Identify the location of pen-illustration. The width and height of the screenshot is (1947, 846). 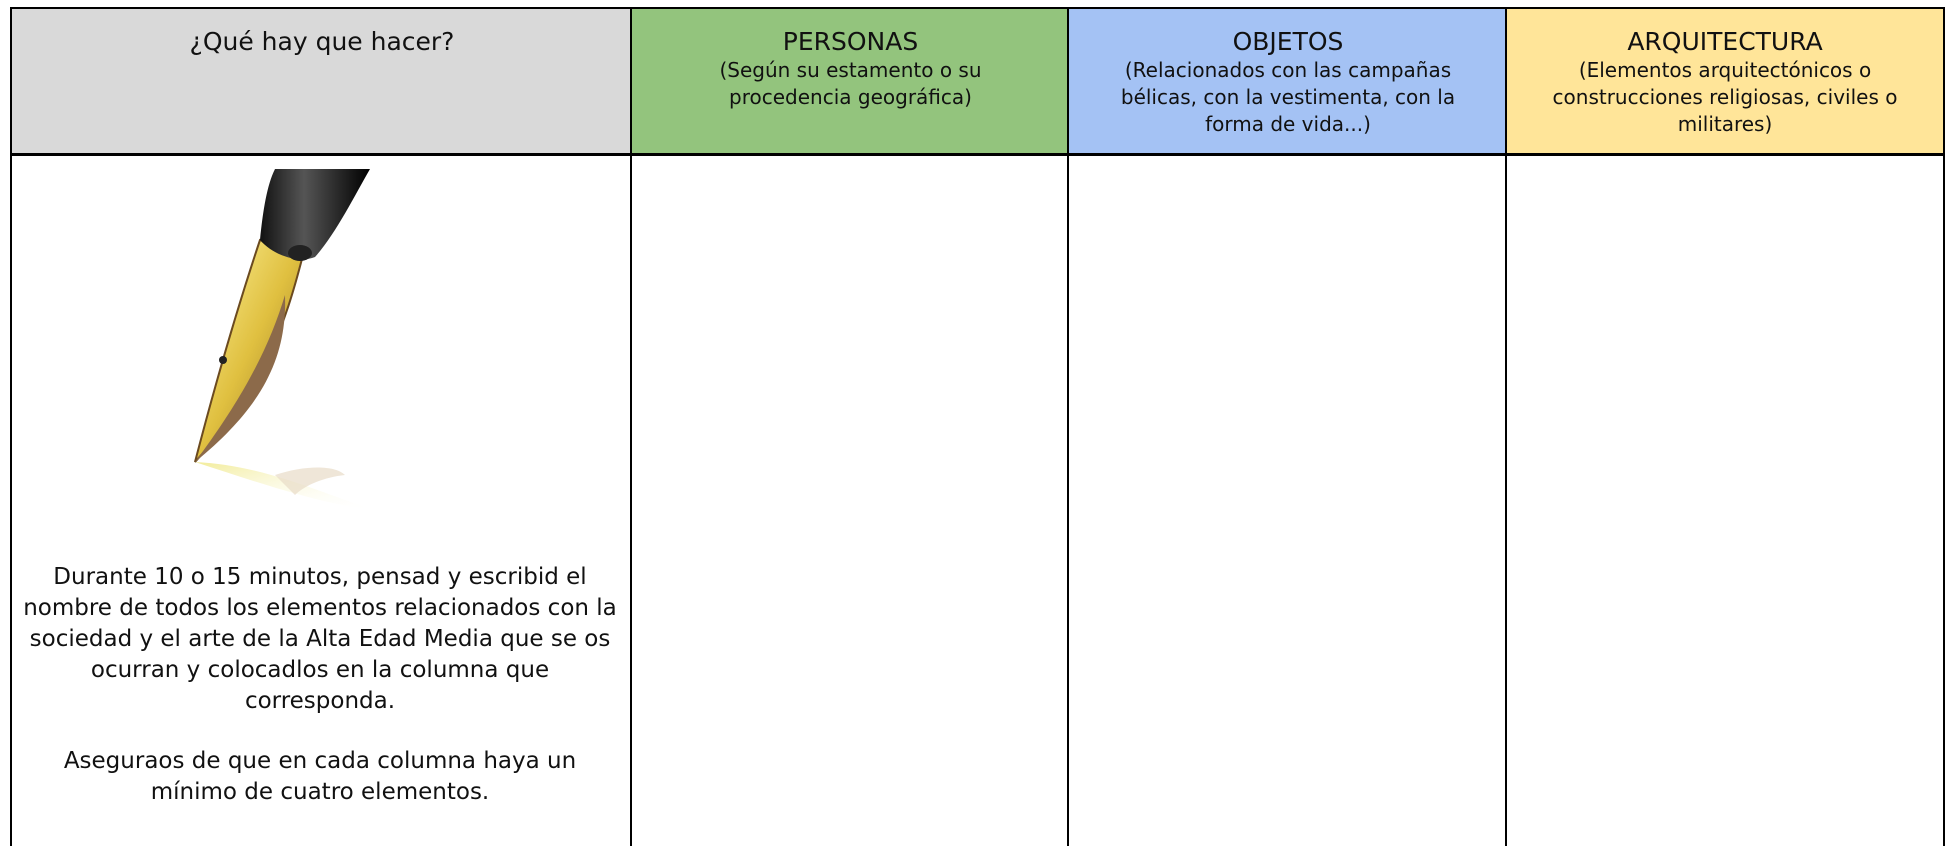
(284, 339).